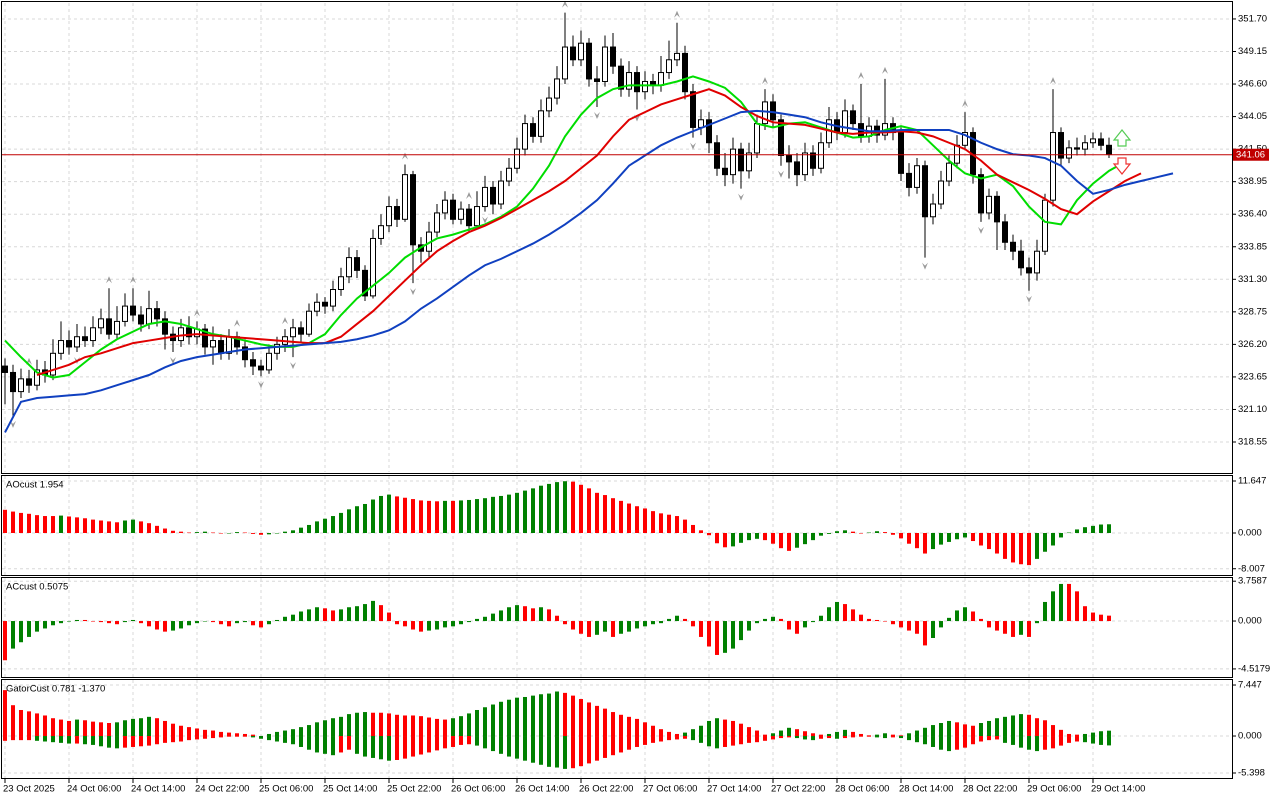 The height and width of the screenshot is (800, 1280). What do you see at coordinates (158, 789) in the screenshot?
I see `x-tick-label: 24 Oct 14:00` at bounding box center [158, 789].